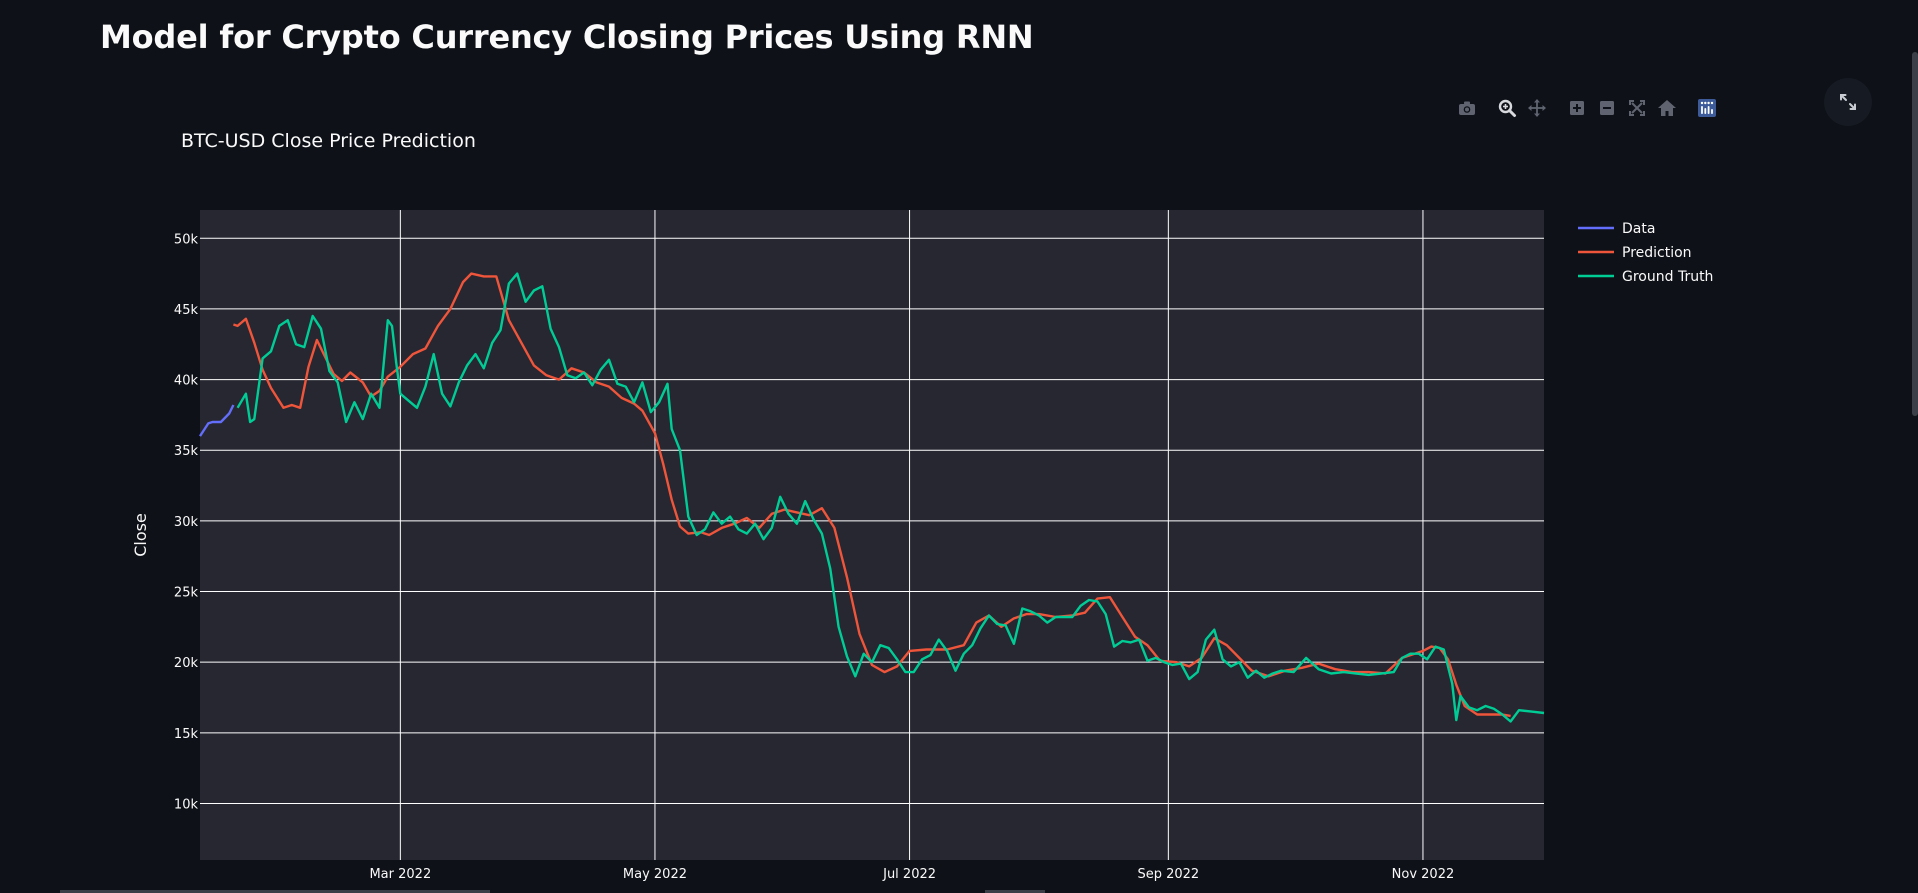 This screenshot has height=893, width=1918. I want to click on horizontal-scrollbar, so click(275, 891).